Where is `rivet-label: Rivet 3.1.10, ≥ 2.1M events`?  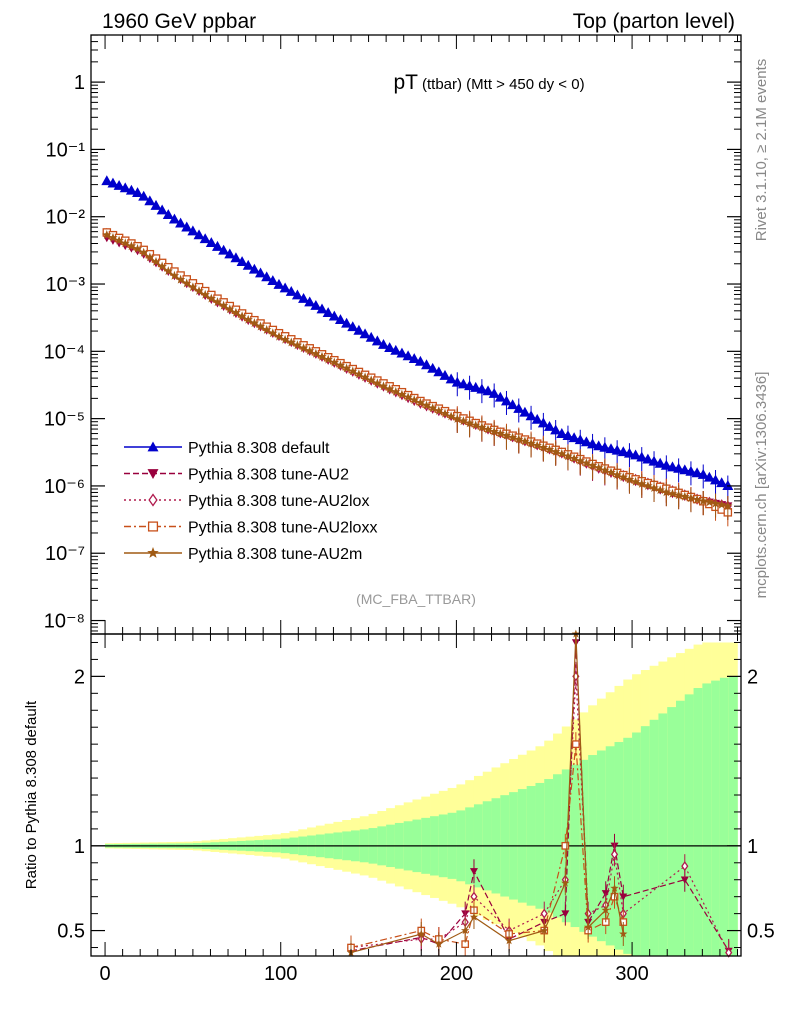 rivet-label: Rivet 3.1.10, ≥ 2.1M events is located at coordinates (761, 150).